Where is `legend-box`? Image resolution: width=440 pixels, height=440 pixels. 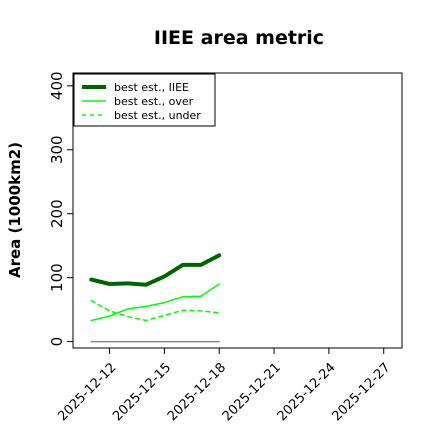 legend-box is located at coordinates (144, 100).